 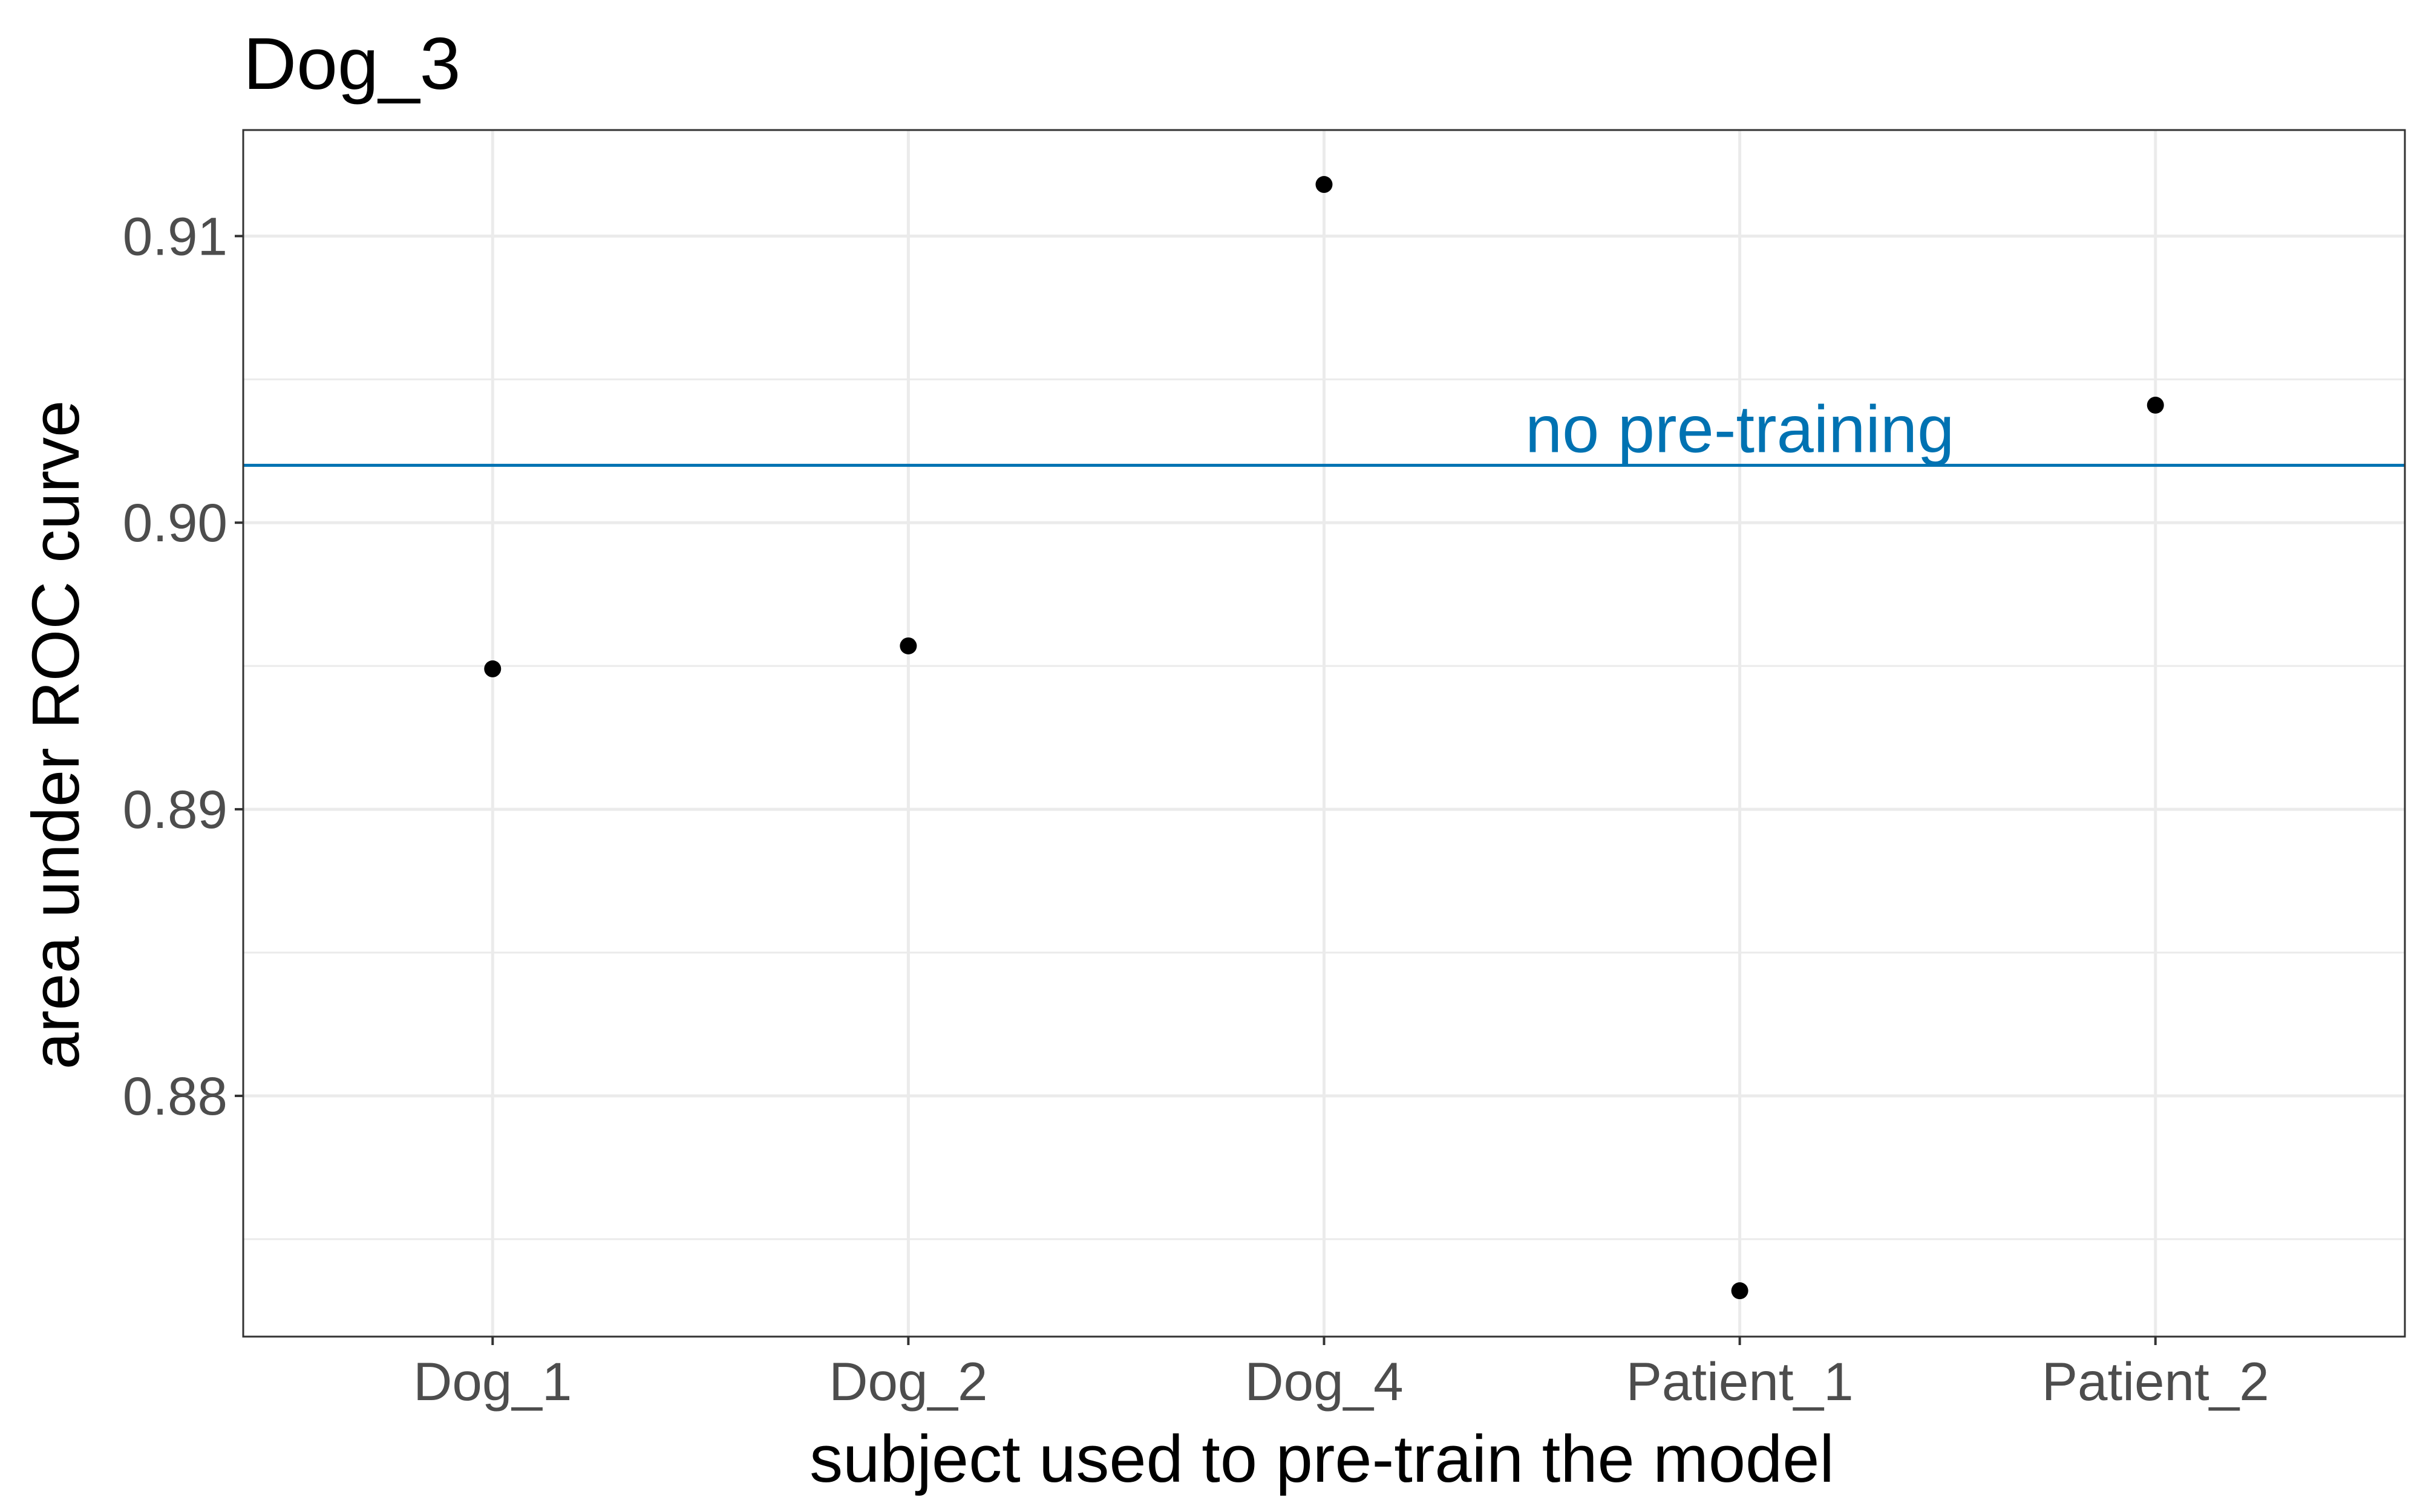 I want to click on chart-title: Dog_3, so click(x=352, y=63).